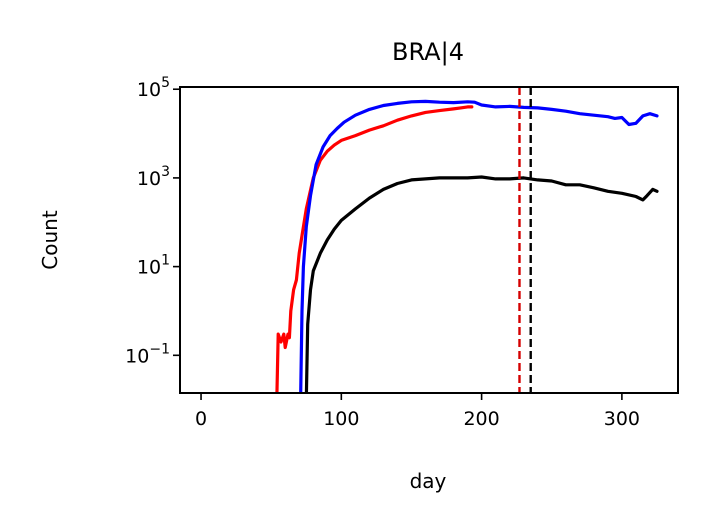 This screenshot has width=708, height=531. What do you see at coordinates (50, 240) in the screenshot?
I see `y-axis-label: Count` at bounding box center [50, 240].